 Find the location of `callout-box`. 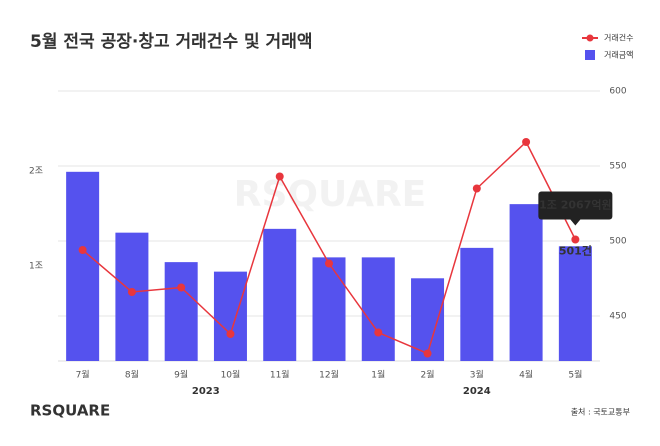

callout-box is located at coordinates (575, 205).